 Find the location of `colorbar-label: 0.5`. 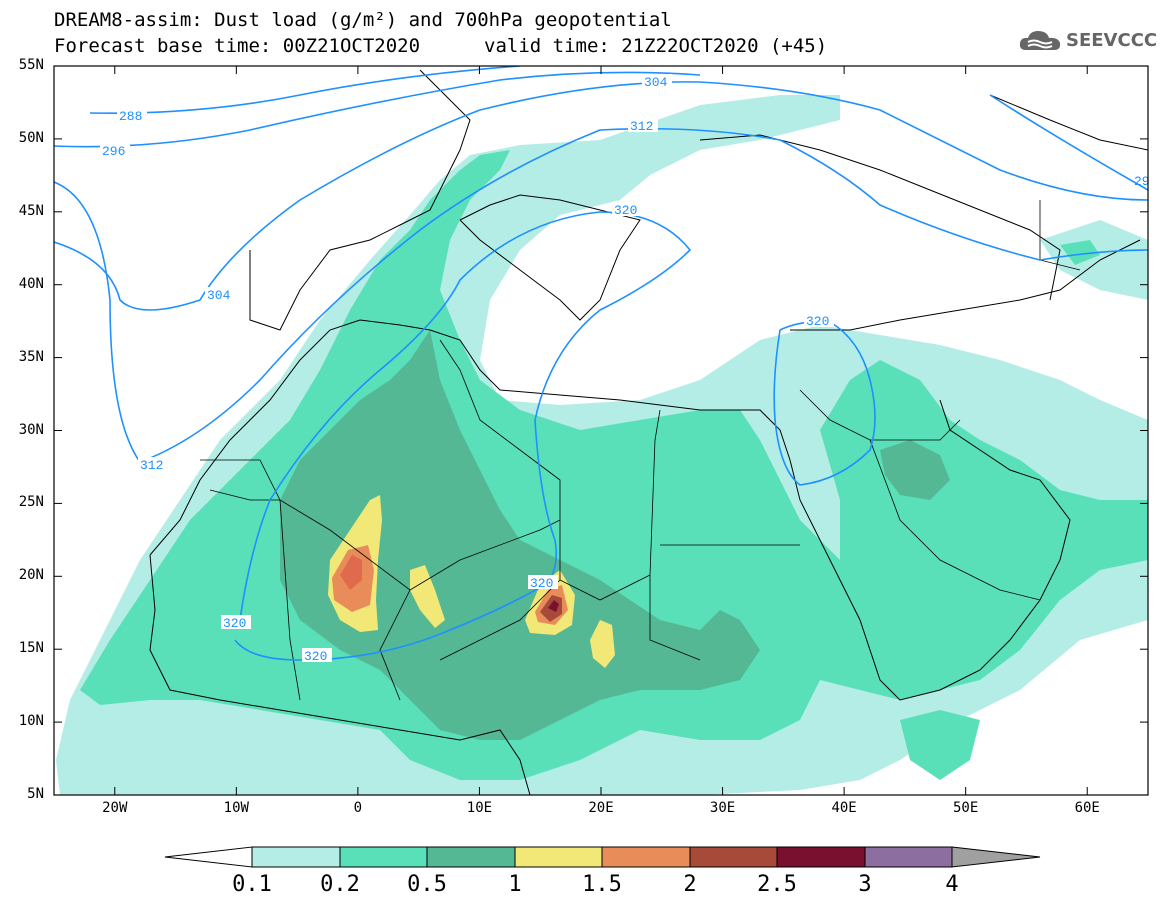

colorbar-label: 0.5 is located at coordinates (427, 884).